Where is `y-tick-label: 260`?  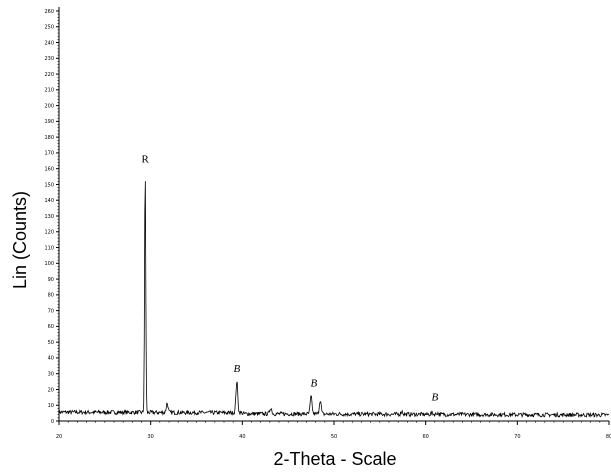 y-tick-label: 260 is located at coordinates (49, 12).